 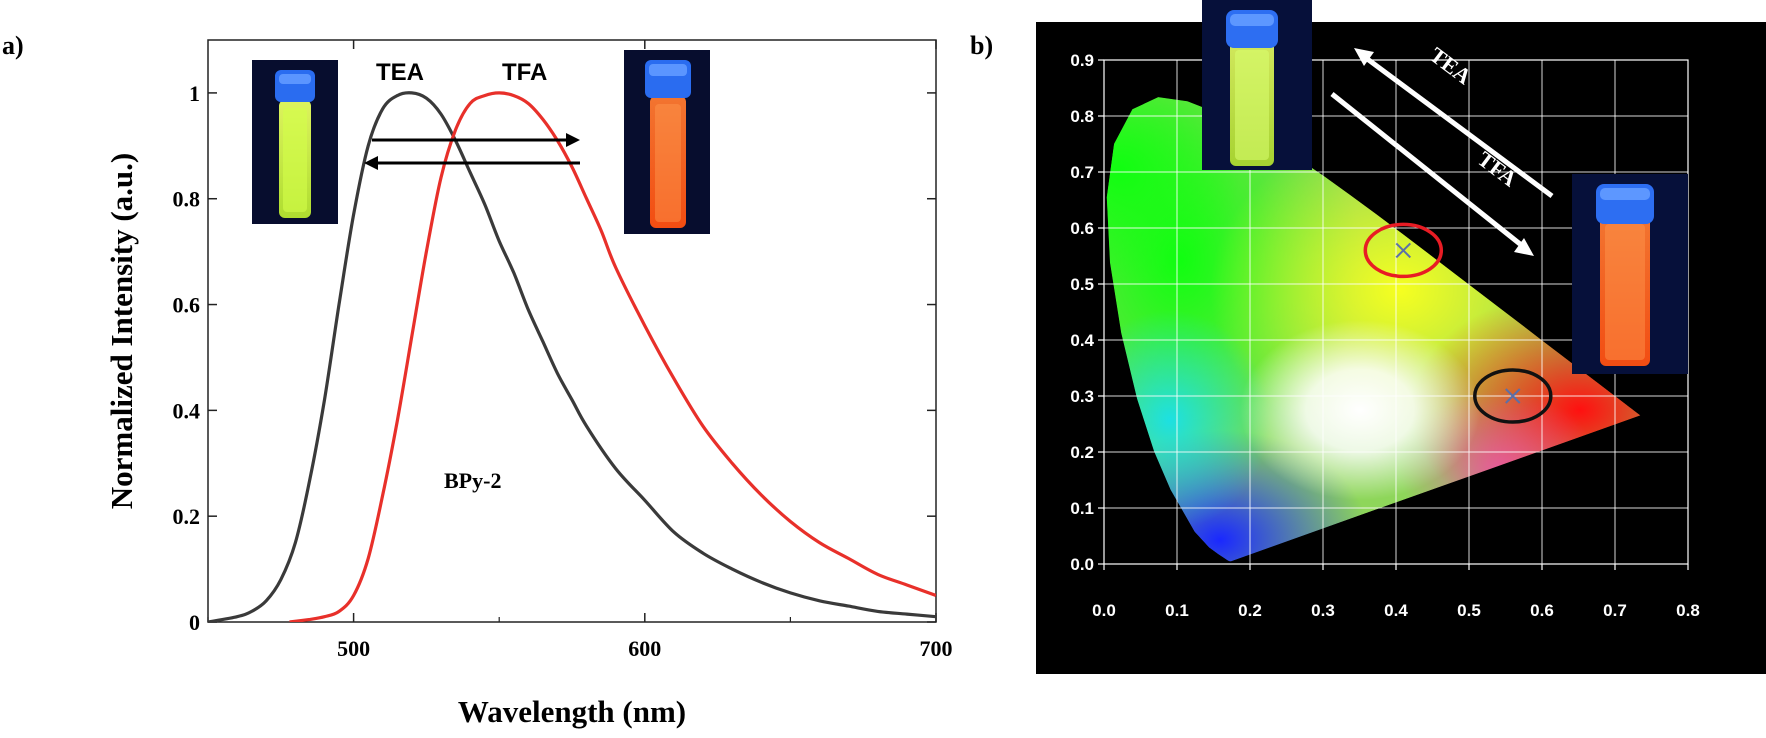 I want to click on y-tick-label: 0, so click(x=194, y=622).